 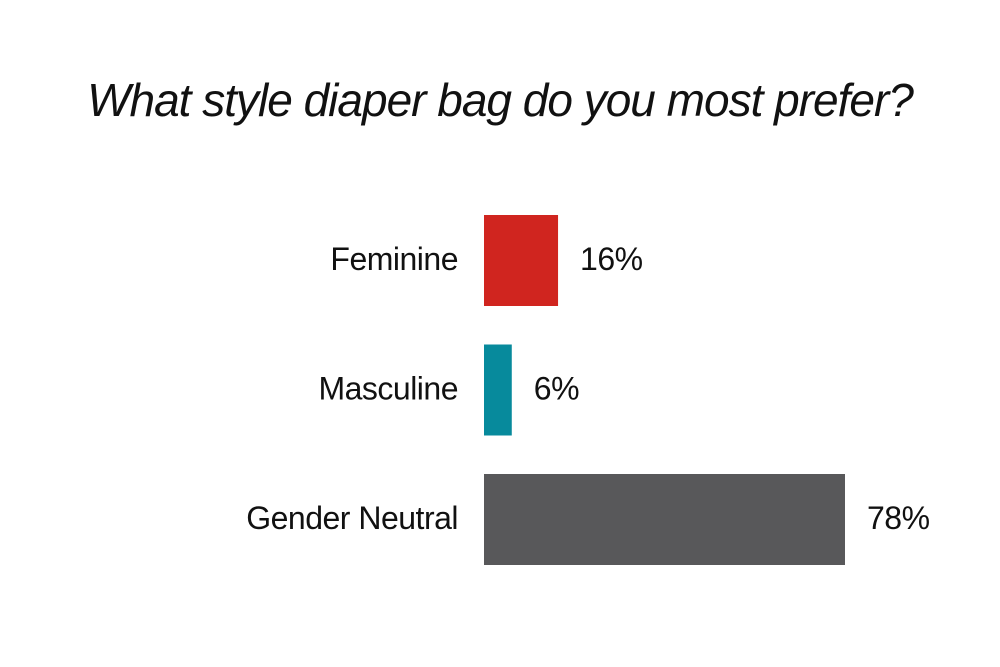 What do you see at coordinates (898, 518) in the screenshot?
I see `value-label: 78%` at bounding box center [898, 518].